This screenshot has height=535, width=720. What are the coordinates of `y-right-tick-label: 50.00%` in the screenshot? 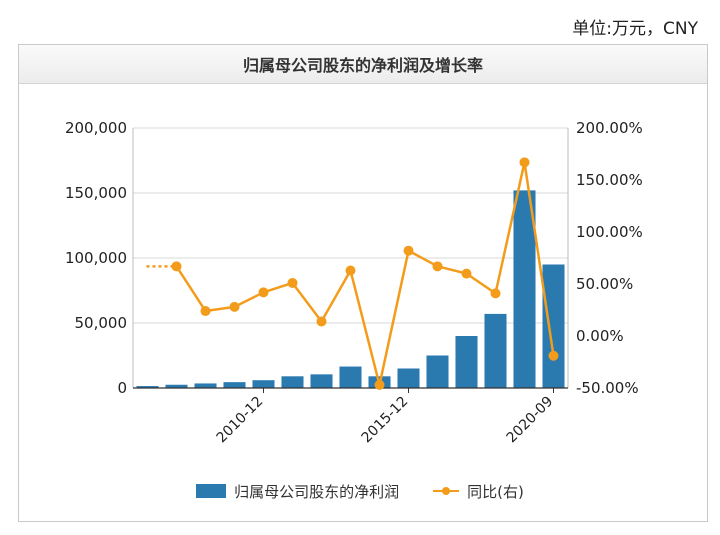 It's located at (604, 284).